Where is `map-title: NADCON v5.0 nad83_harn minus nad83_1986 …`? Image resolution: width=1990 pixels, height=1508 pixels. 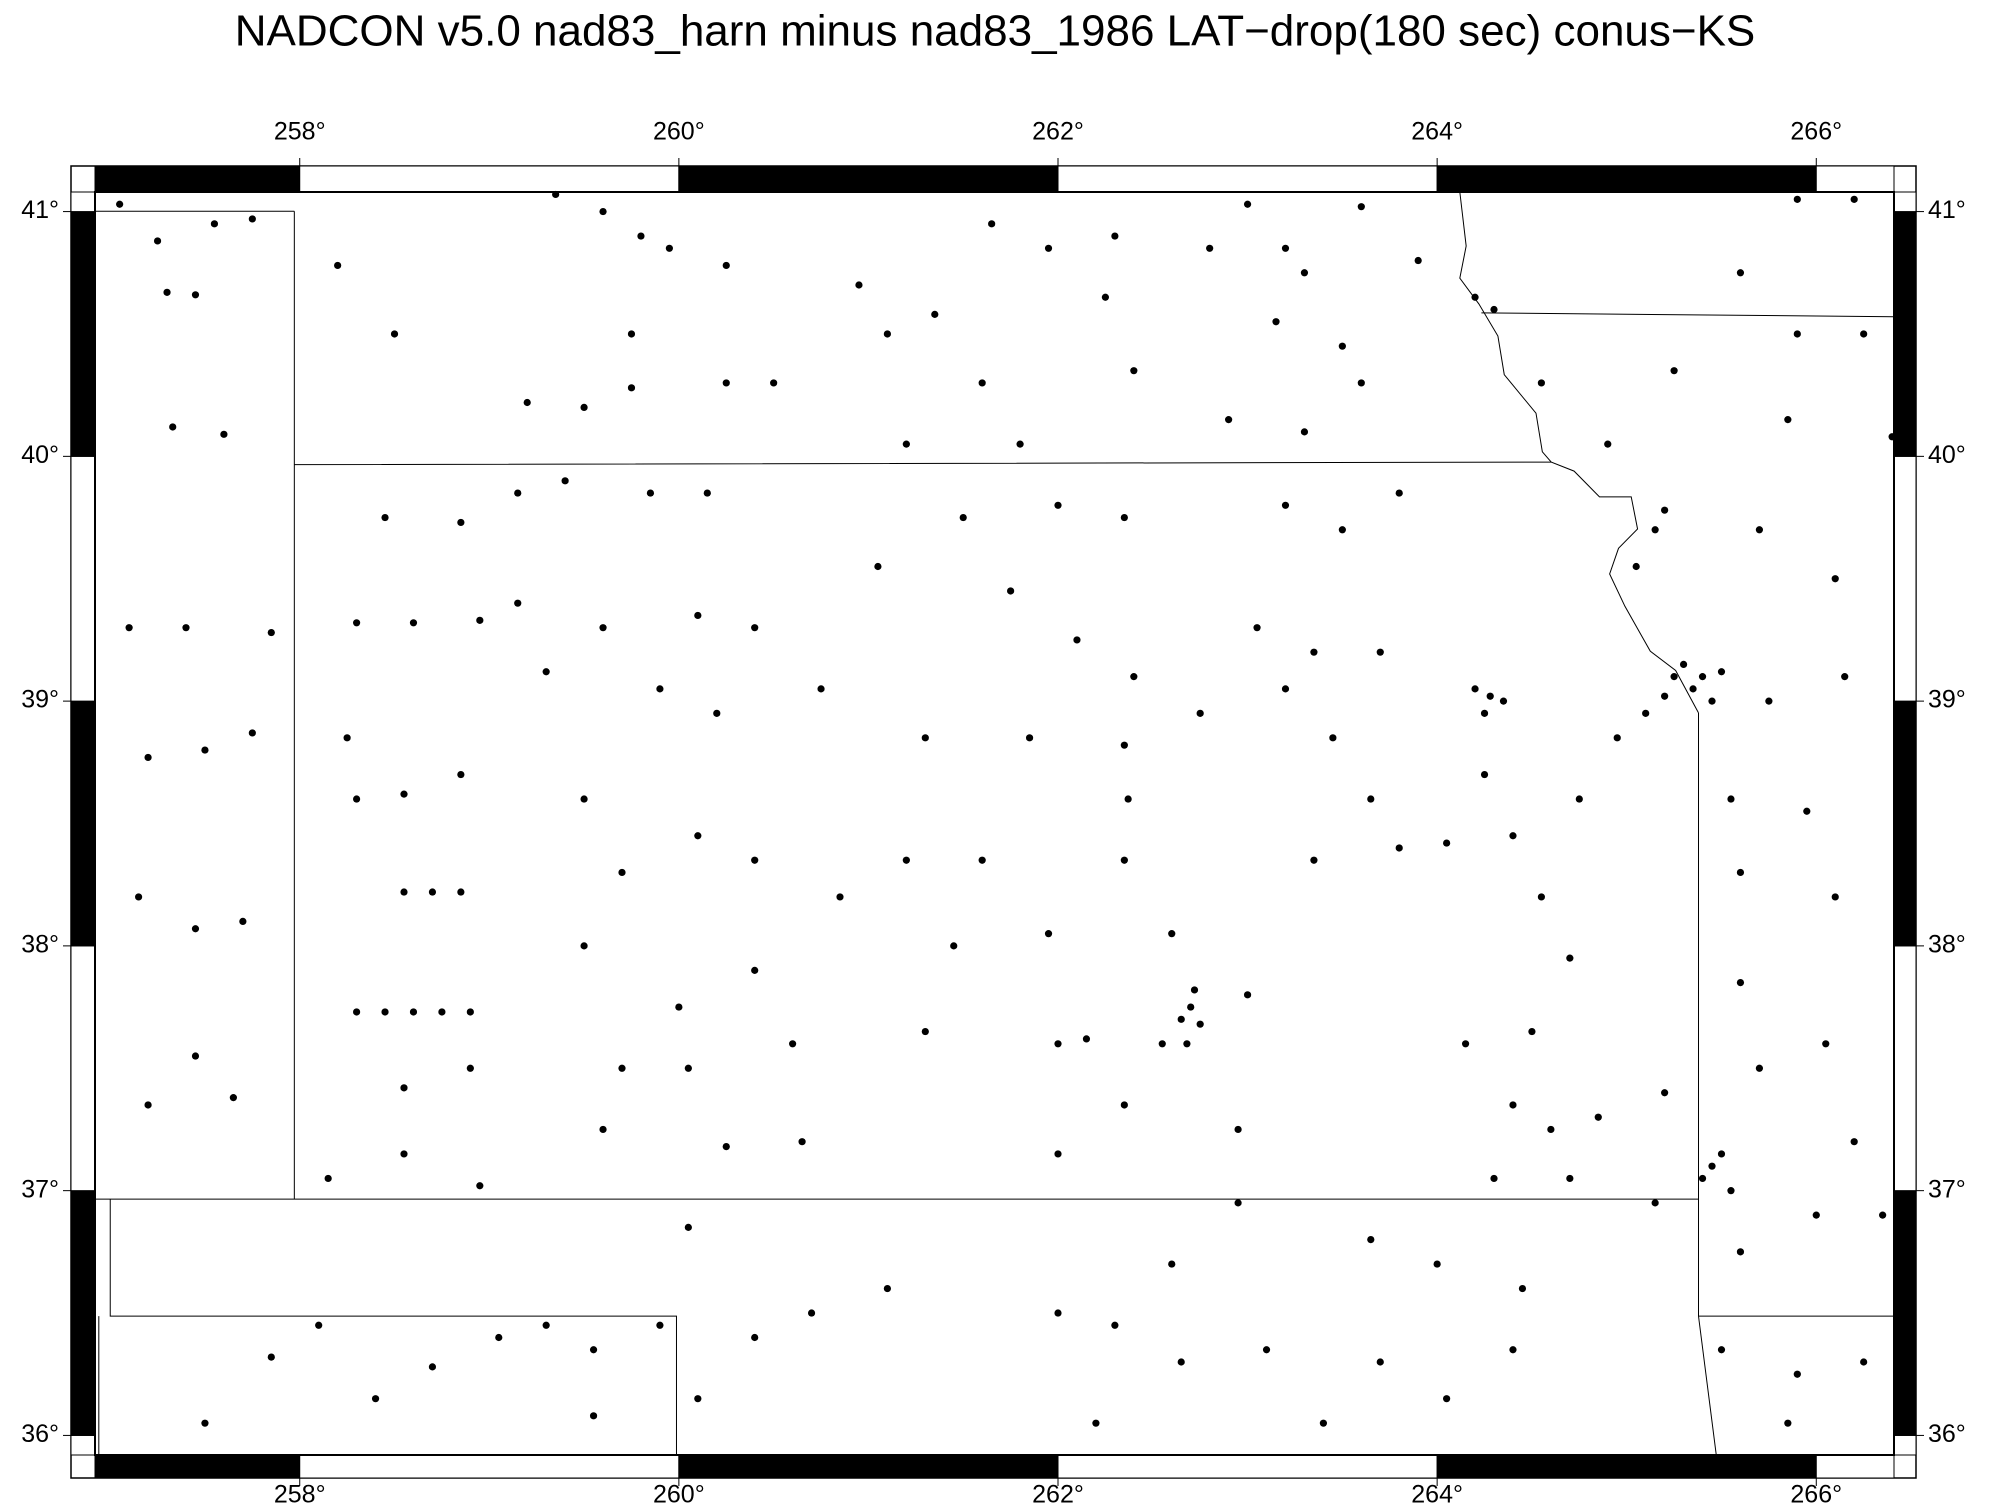
map-title: NADCON v5.0 nad83_harn minus nad83_1986 … is located at coordinates (995, 31).